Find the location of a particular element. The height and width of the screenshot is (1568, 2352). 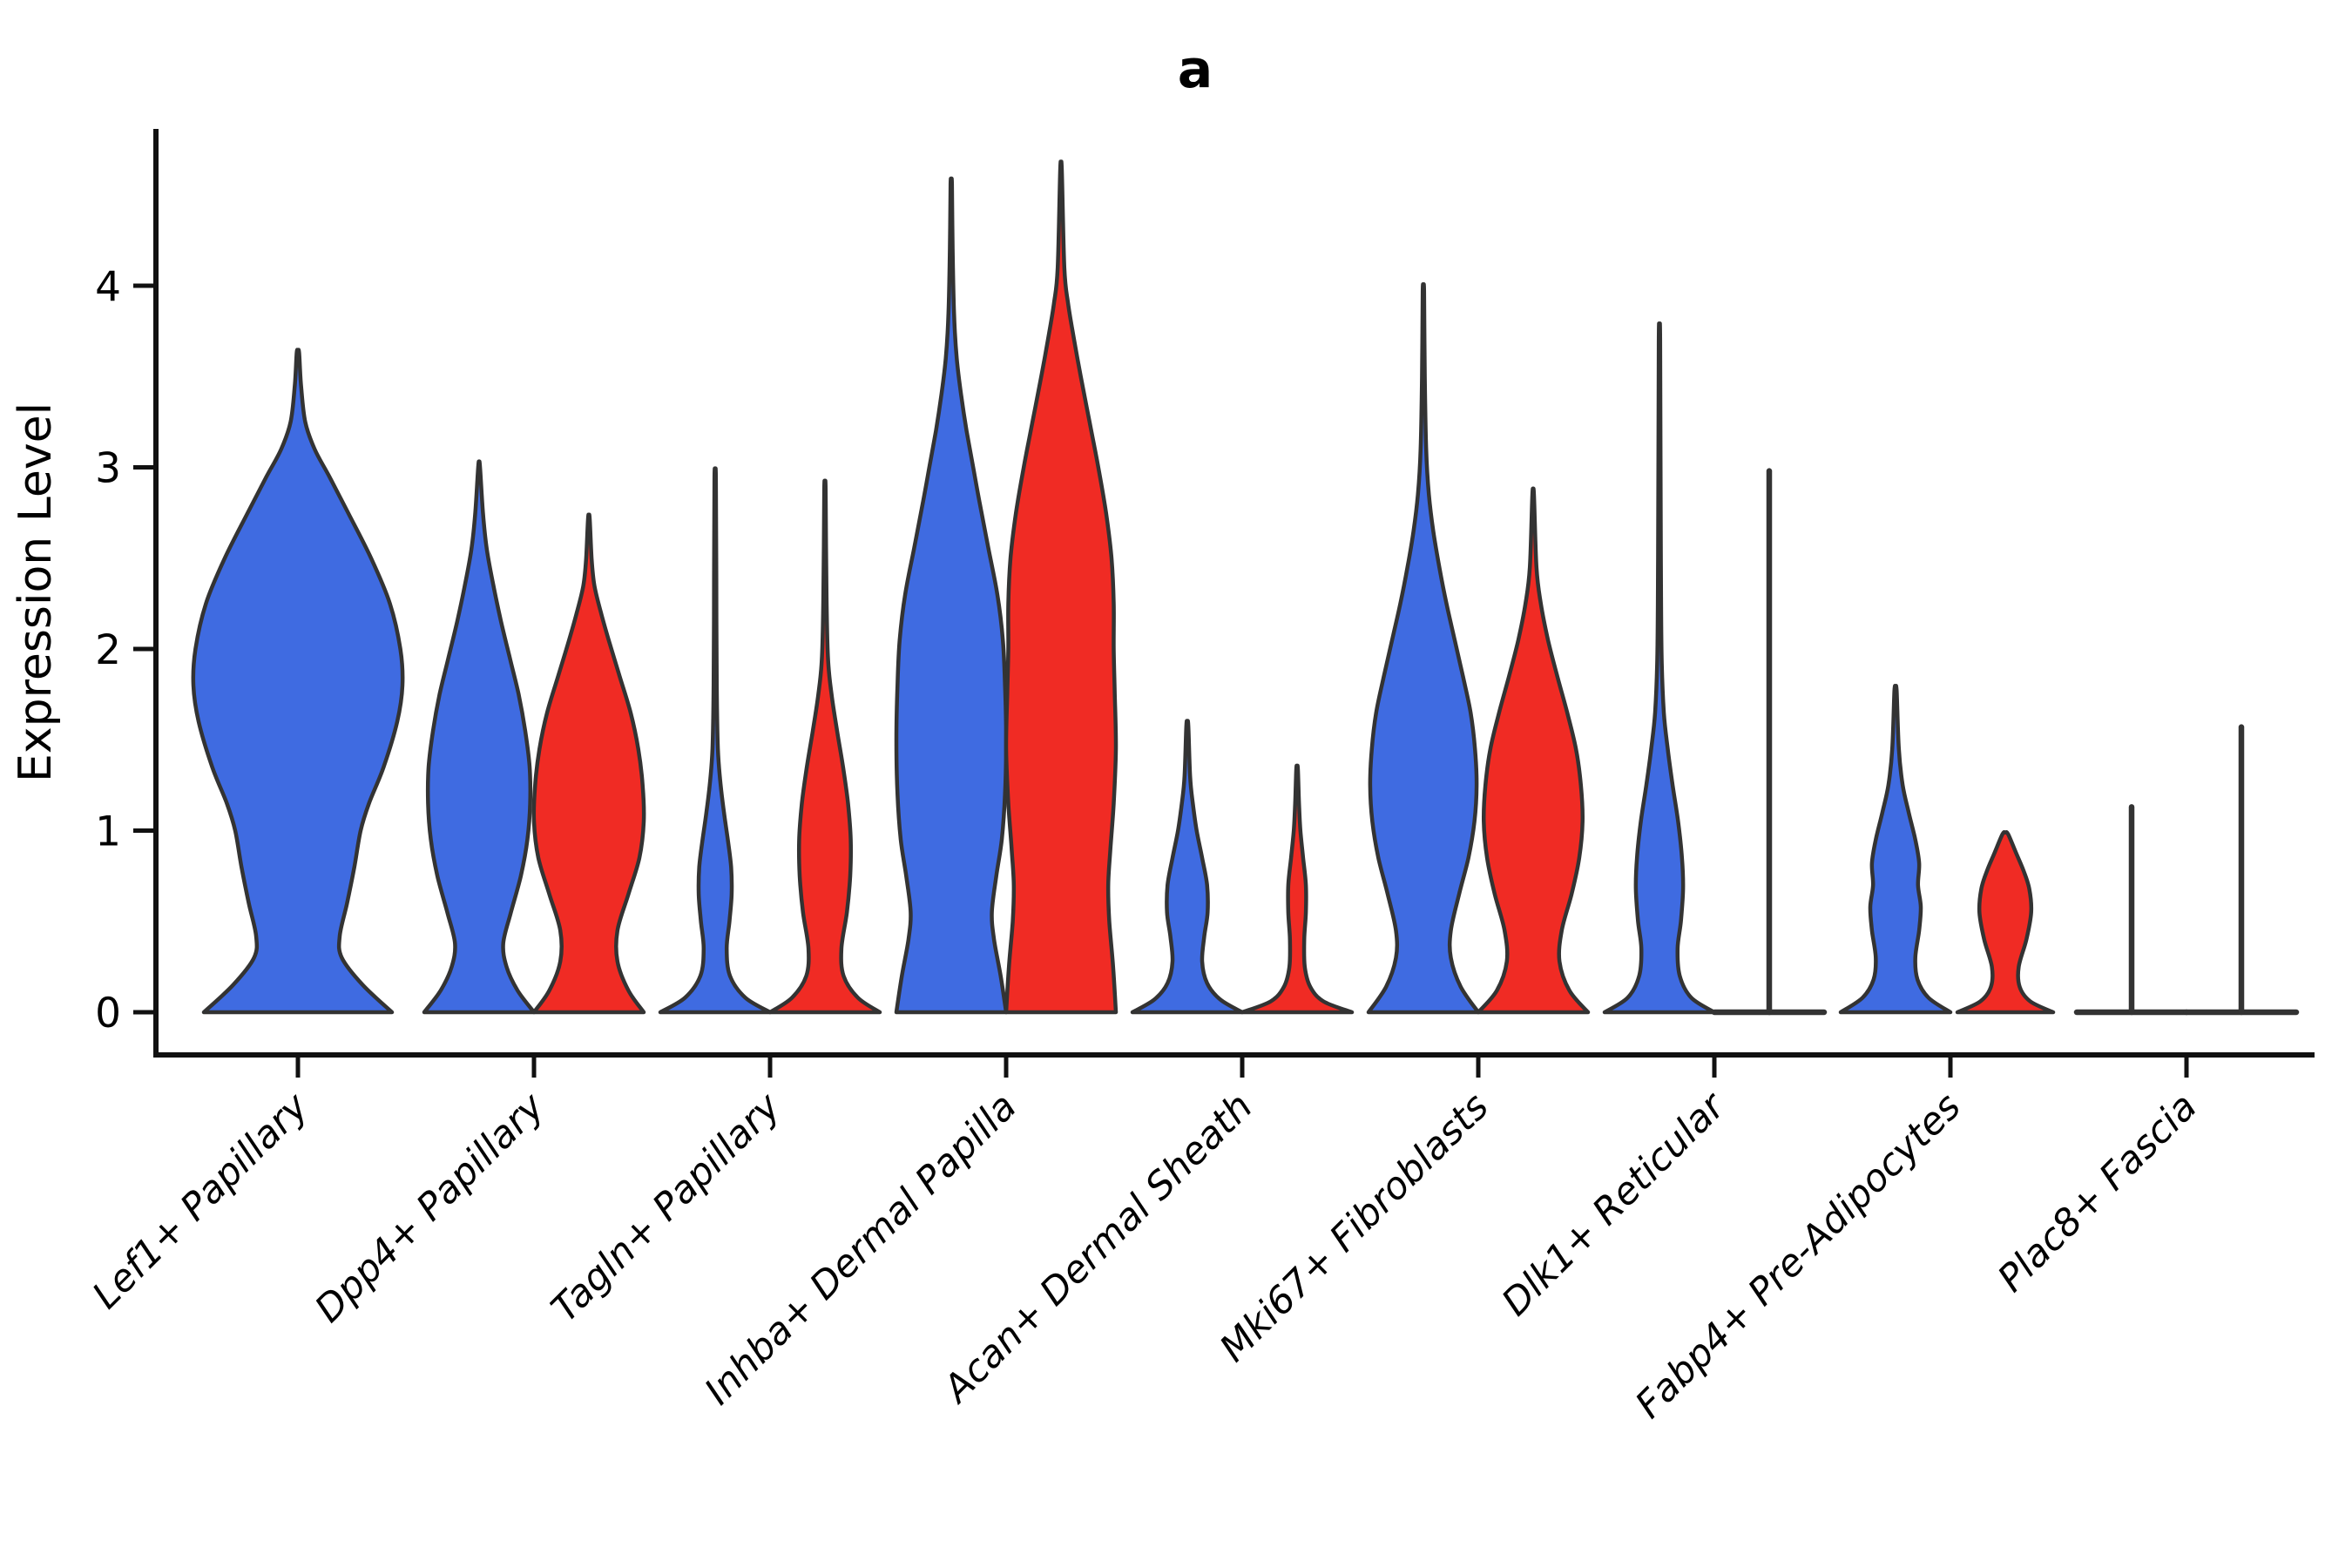

violin-dlk1-reticular-blue is located at coordinates (1659, 668).